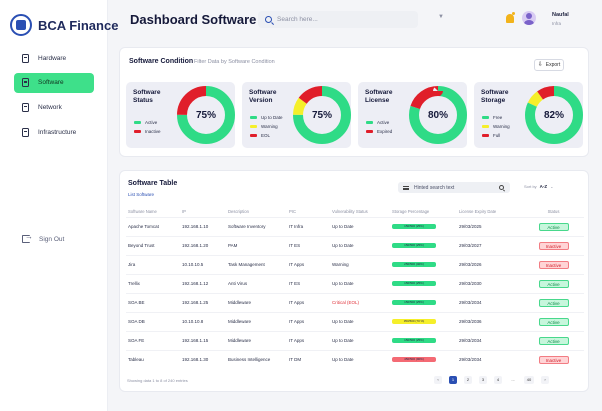  I want to click on legend-label: Warning, so click(501, 126).